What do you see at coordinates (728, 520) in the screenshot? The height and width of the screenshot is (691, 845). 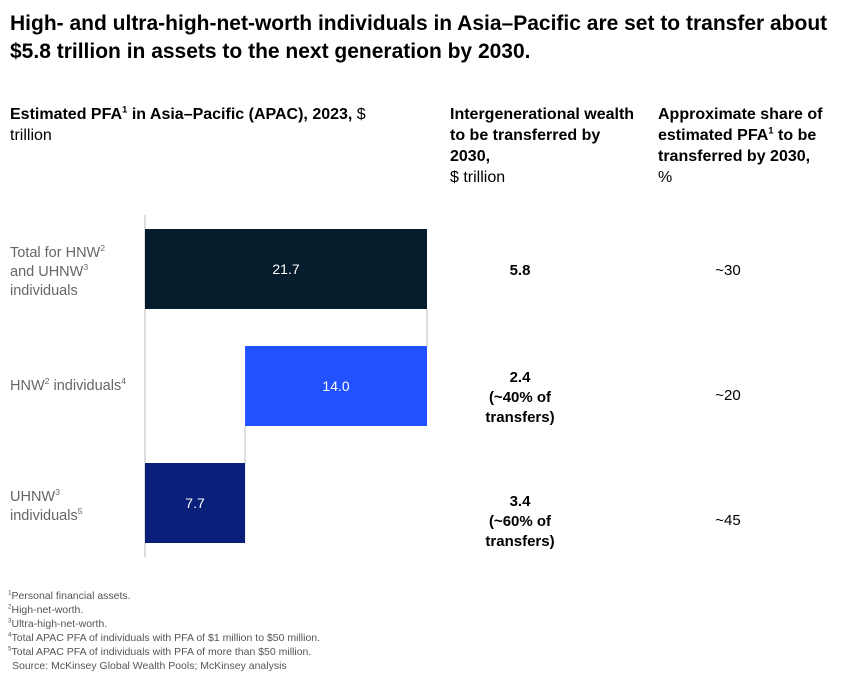 I see `share-value-uhnw: ~45` at bounding box center [728, 520].